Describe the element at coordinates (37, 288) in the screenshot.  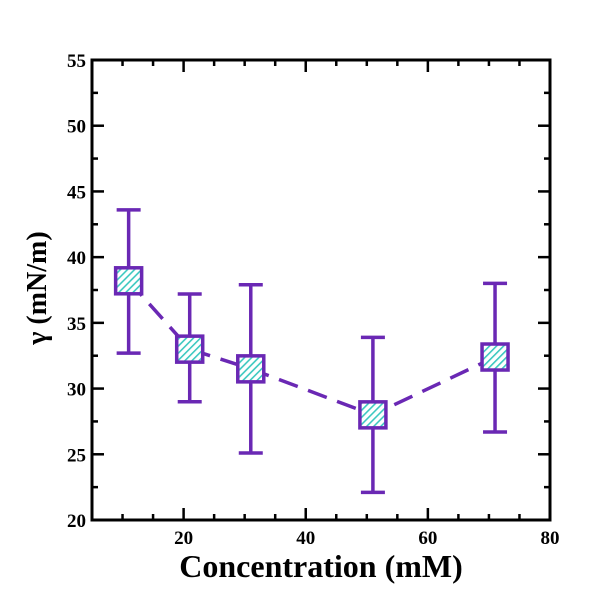
I see `y-axis-title: γ (mN/m)` at that location.